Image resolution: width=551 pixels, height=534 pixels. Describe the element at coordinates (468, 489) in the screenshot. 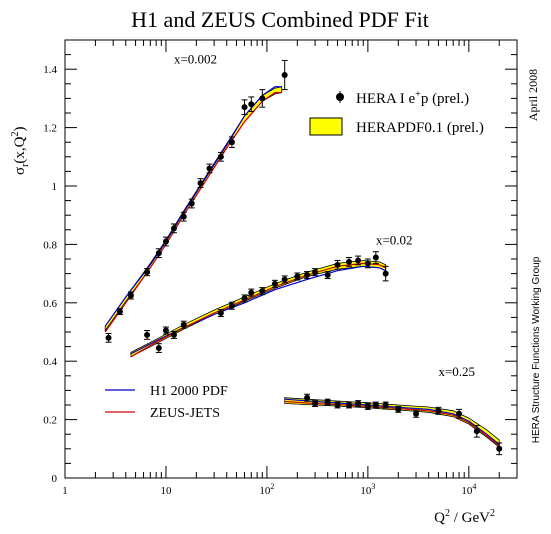

I see `x-tick-label: 10⁴` at that location.